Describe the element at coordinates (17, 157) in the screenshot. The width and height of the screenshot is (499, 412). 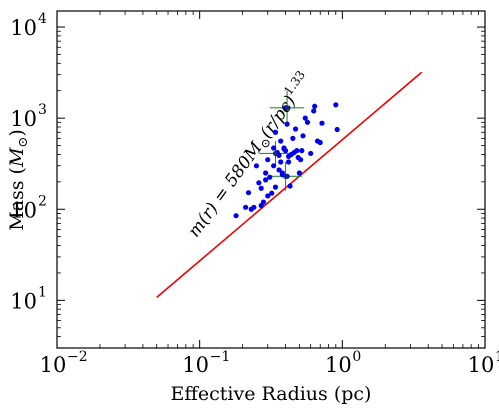
I see `y-axis-label-symbol: M` at that location.